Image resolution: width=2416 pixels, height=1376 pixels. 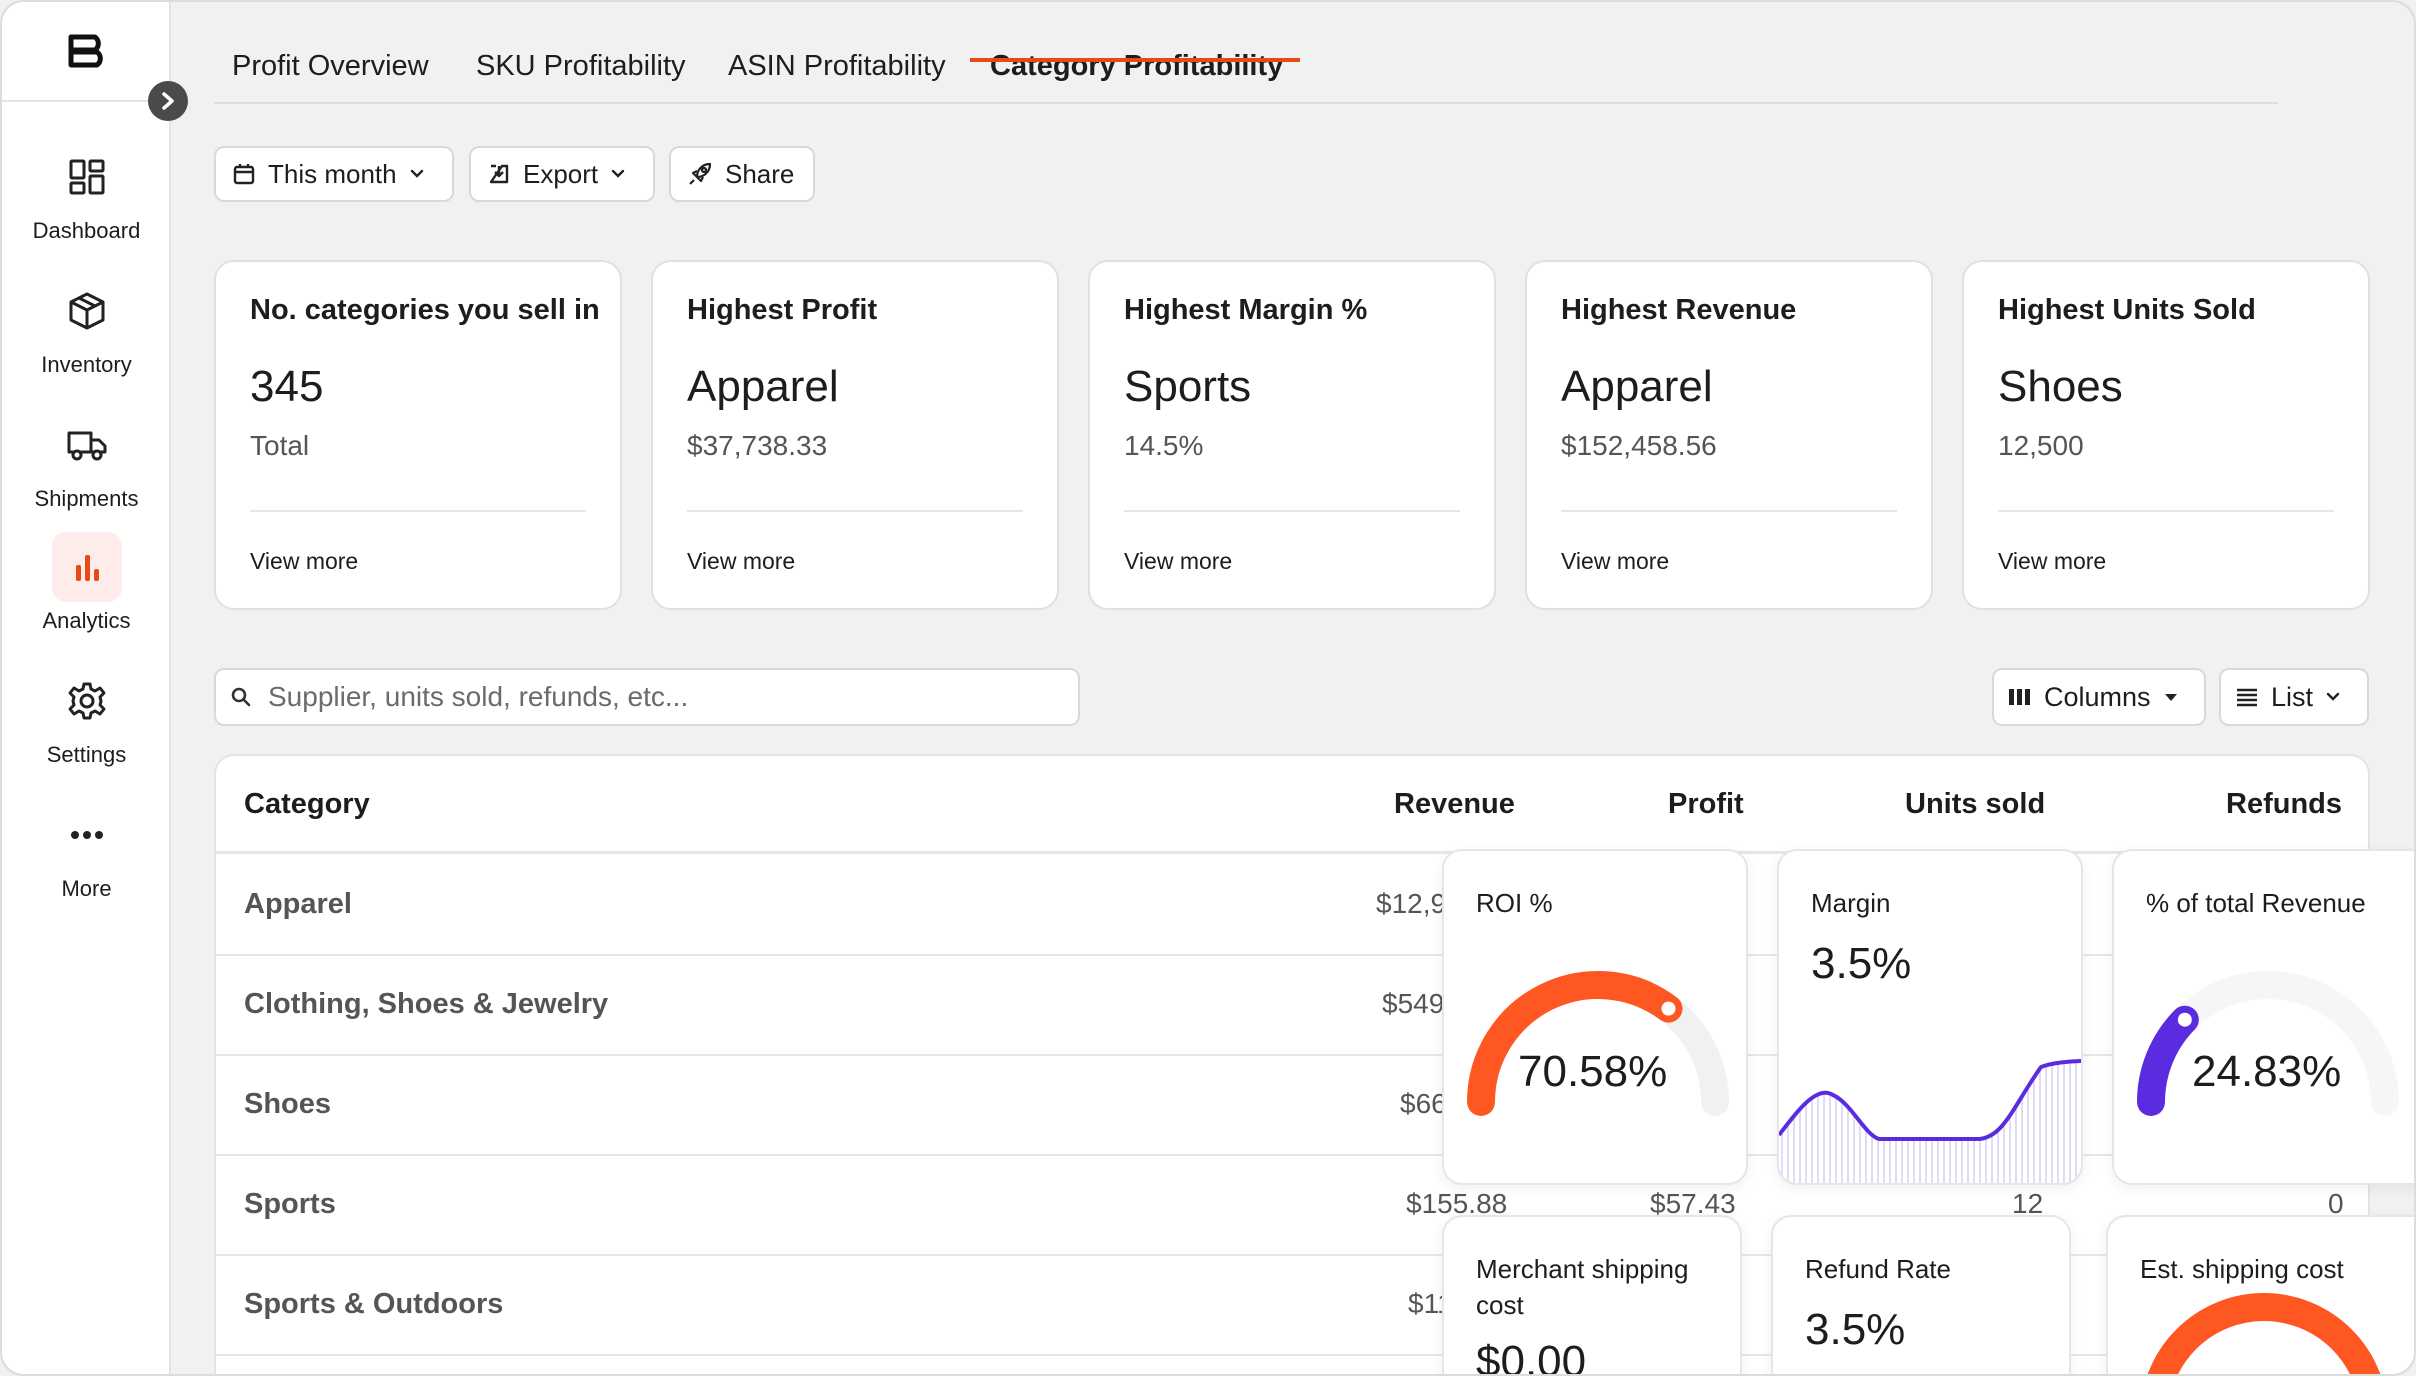 I want to click on cell-units-sold: 12, so click(x=2028, y=1203).